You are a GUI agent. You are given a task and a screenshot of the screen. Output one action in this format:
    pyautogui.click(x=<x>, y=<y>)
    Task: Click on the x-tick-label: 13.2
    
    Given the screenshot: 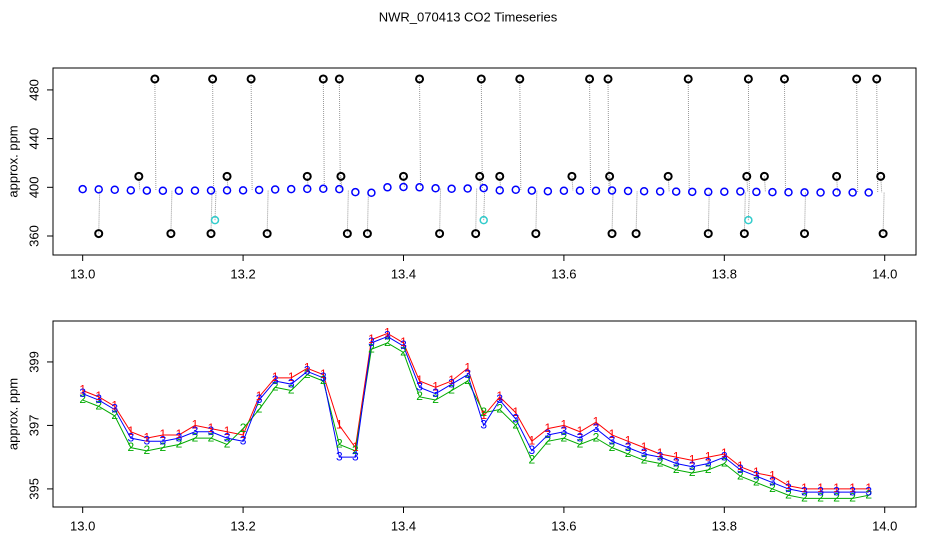 What is the action you would take?
    pyautogui.click(x=242, y=273)
    